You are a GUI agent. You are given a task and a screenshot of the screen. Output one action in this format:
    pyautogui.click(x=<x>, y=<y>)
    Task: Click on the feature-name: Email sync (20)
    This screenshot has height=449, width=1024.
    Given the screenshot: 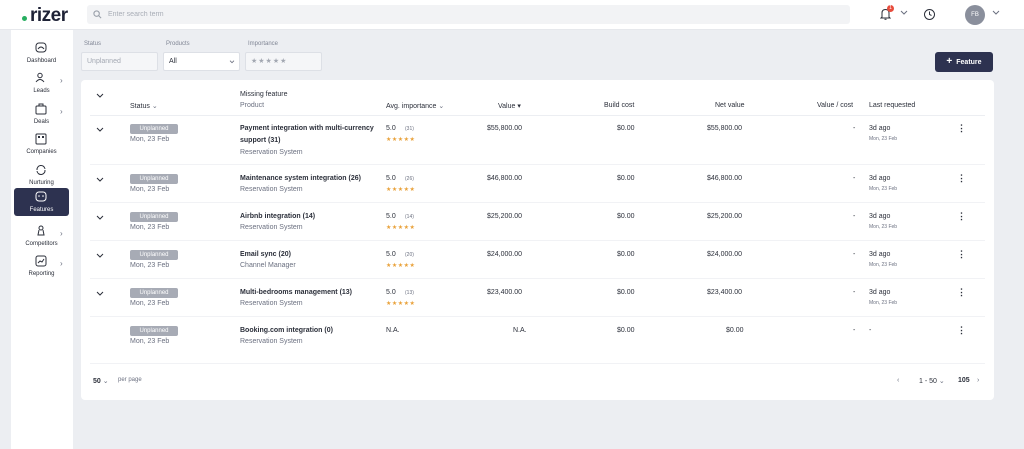 What is the action you would take?
    pyautogui.click(x=265, y=254)
    